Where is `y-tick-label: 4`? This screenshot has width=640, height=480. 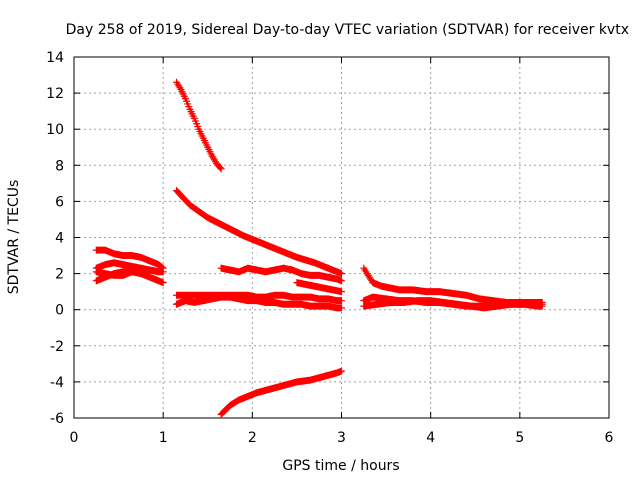
y-tick-label: 4 is located at coordinates (59, 239).